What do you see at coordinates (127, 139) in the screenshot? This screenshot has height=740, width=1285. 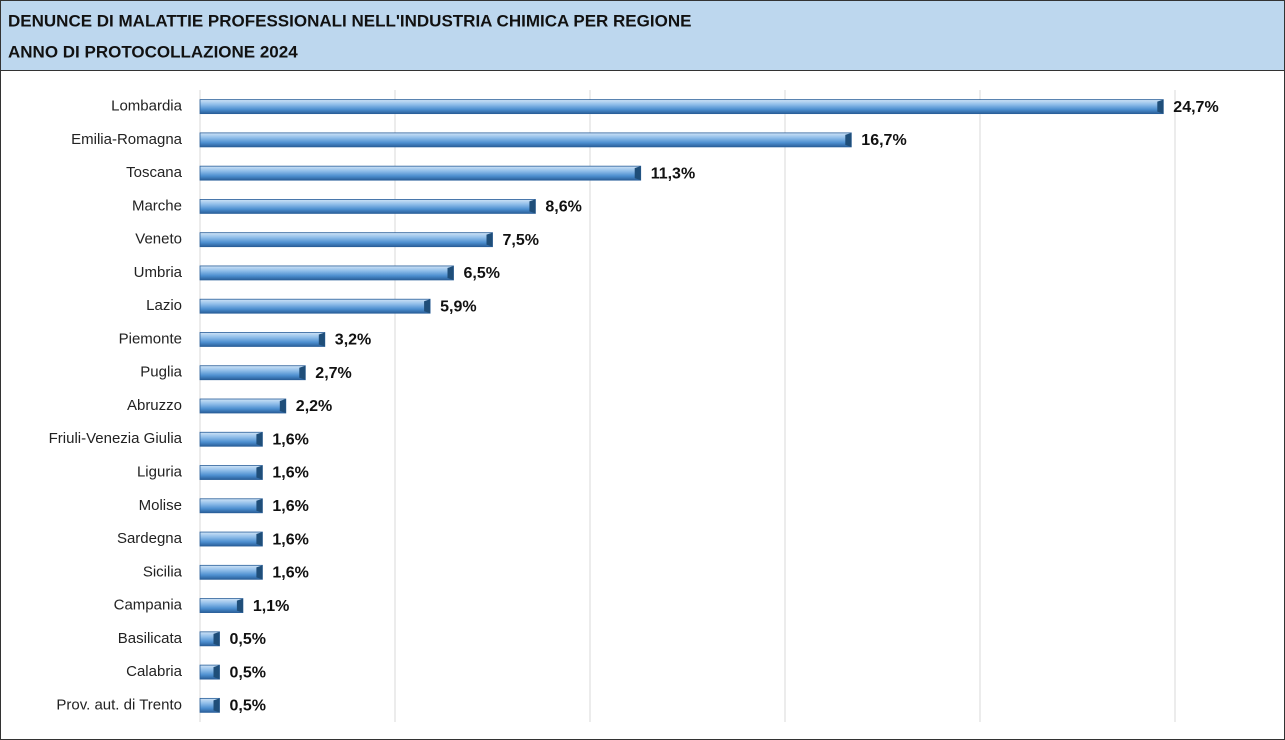 I see `y-tick-label: Emilia-Romagna` at bounding box center [127, 139].